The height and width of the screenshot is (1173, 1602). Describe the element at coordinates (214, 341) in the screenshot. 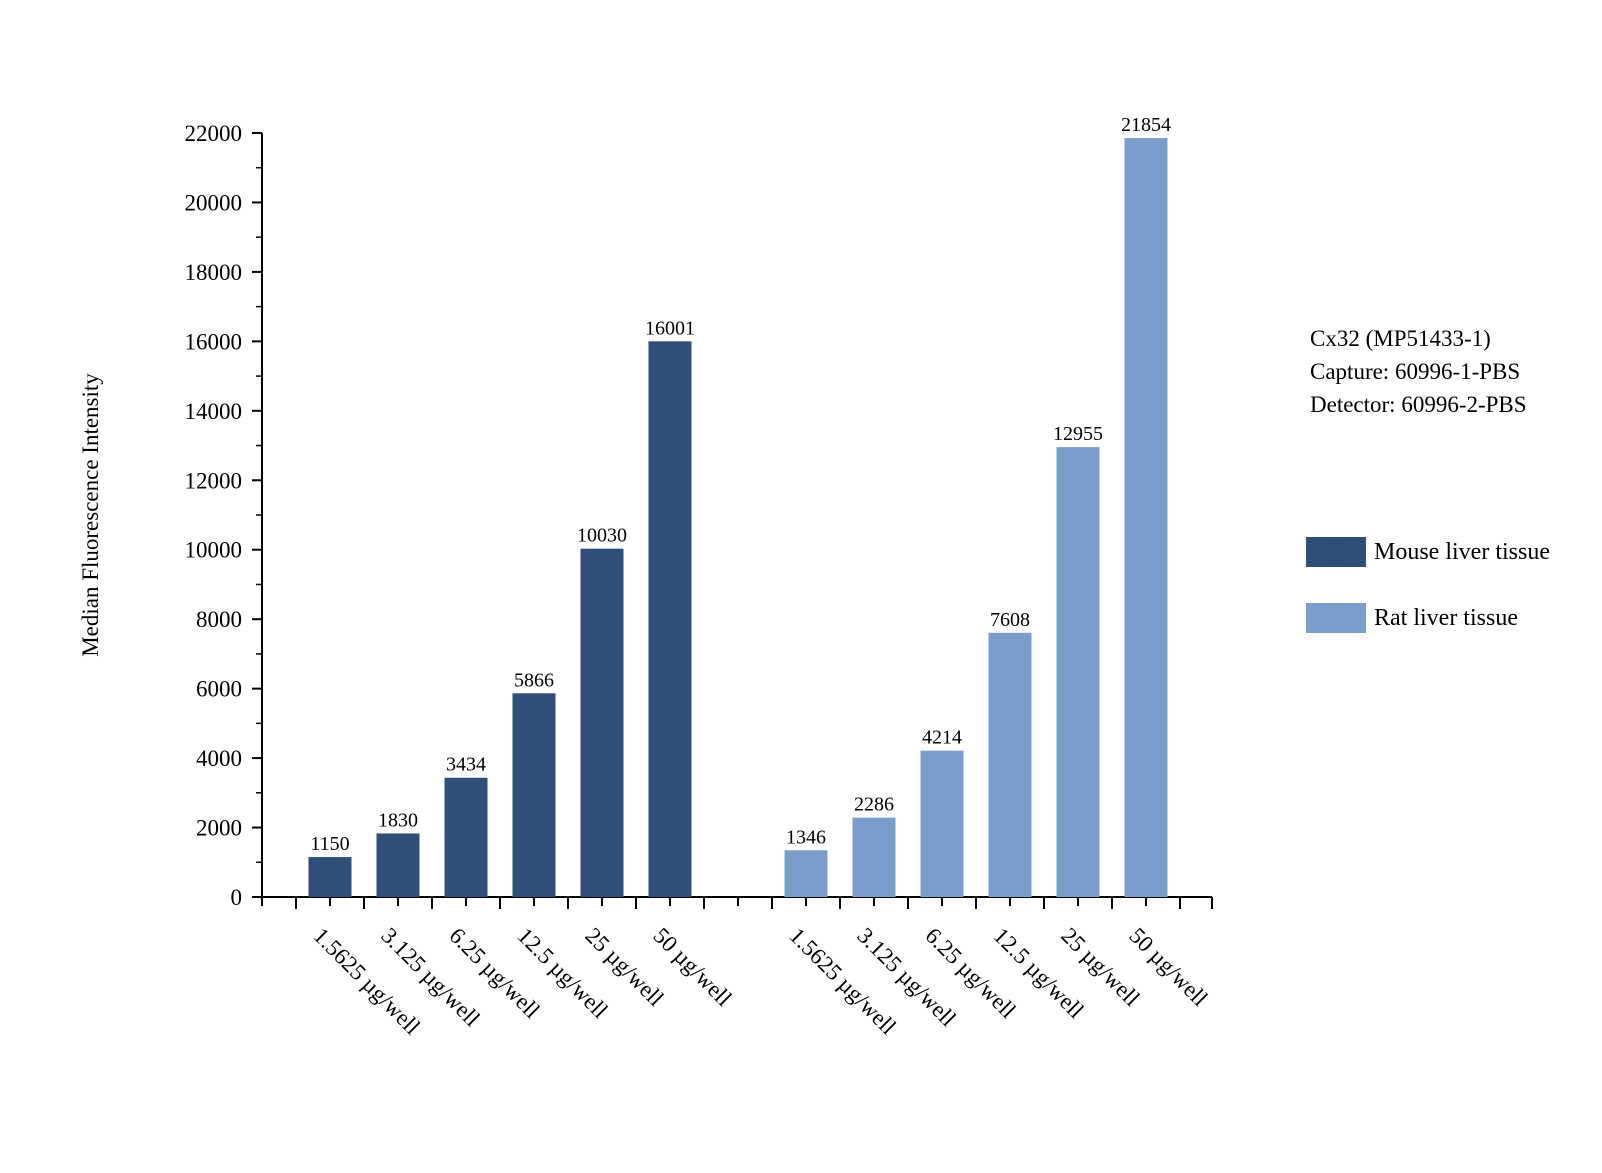

I see `y-tick-label: 16000` at that location.